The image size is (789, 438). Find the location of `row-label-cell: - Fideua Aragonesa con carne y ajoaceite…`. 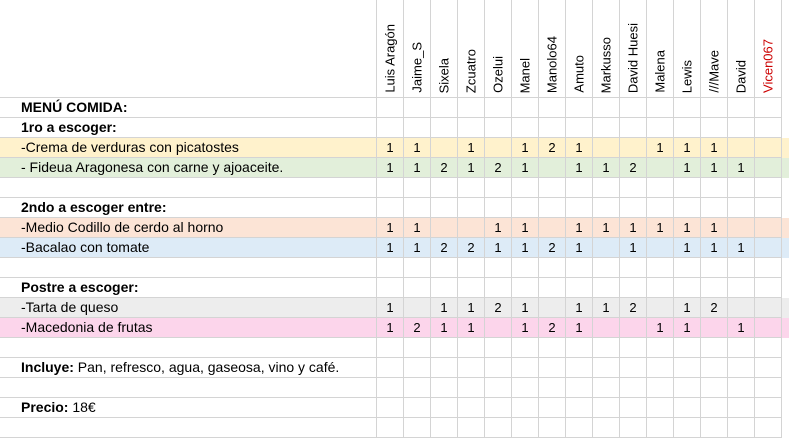

row-label-cell: - Fideua Aragonesa con carne y ajoaceite… is located at coordinates (188, 168).